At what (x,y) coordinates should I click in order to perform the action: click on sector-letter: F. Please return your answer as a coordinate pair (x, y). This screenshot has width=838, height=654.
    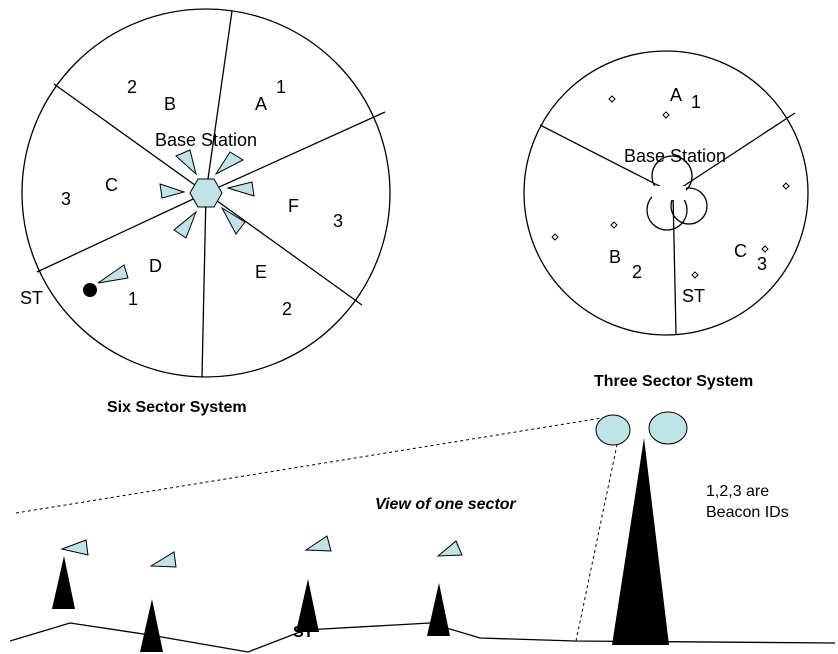
    Looking at the image, I should click on (293, 206).